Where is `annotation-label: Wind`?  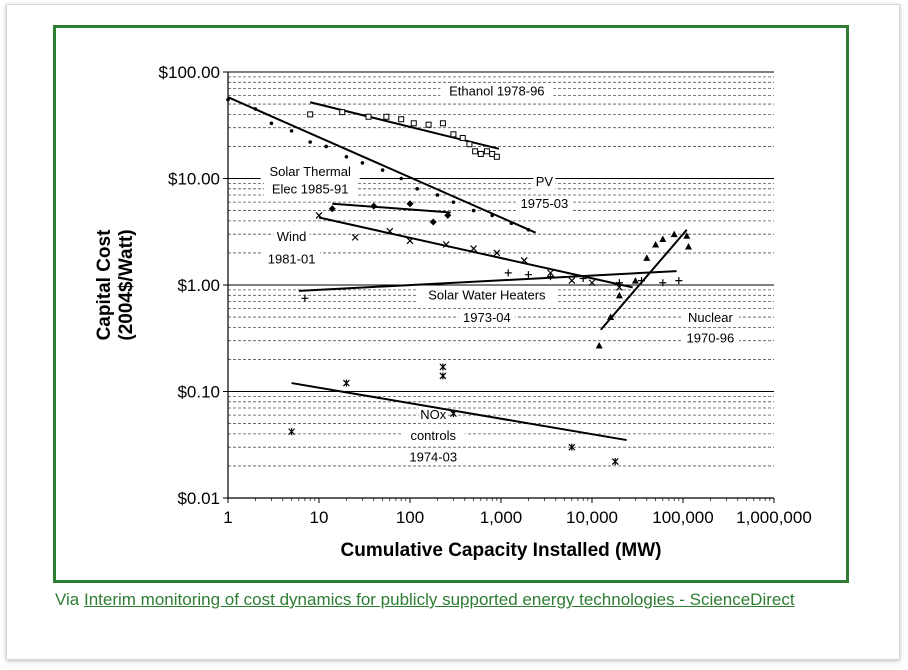
annotation-label: Wind is located at coordinates (292, 236).